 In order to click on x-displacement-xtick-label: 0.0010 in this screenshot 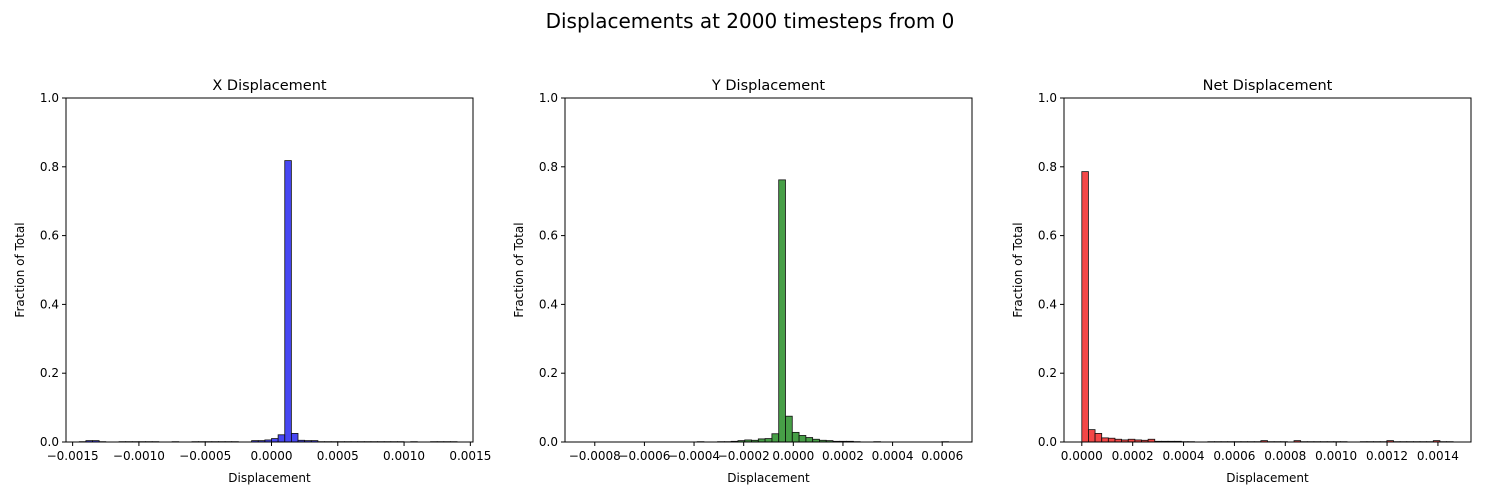, I will do `click(404, 456)`.